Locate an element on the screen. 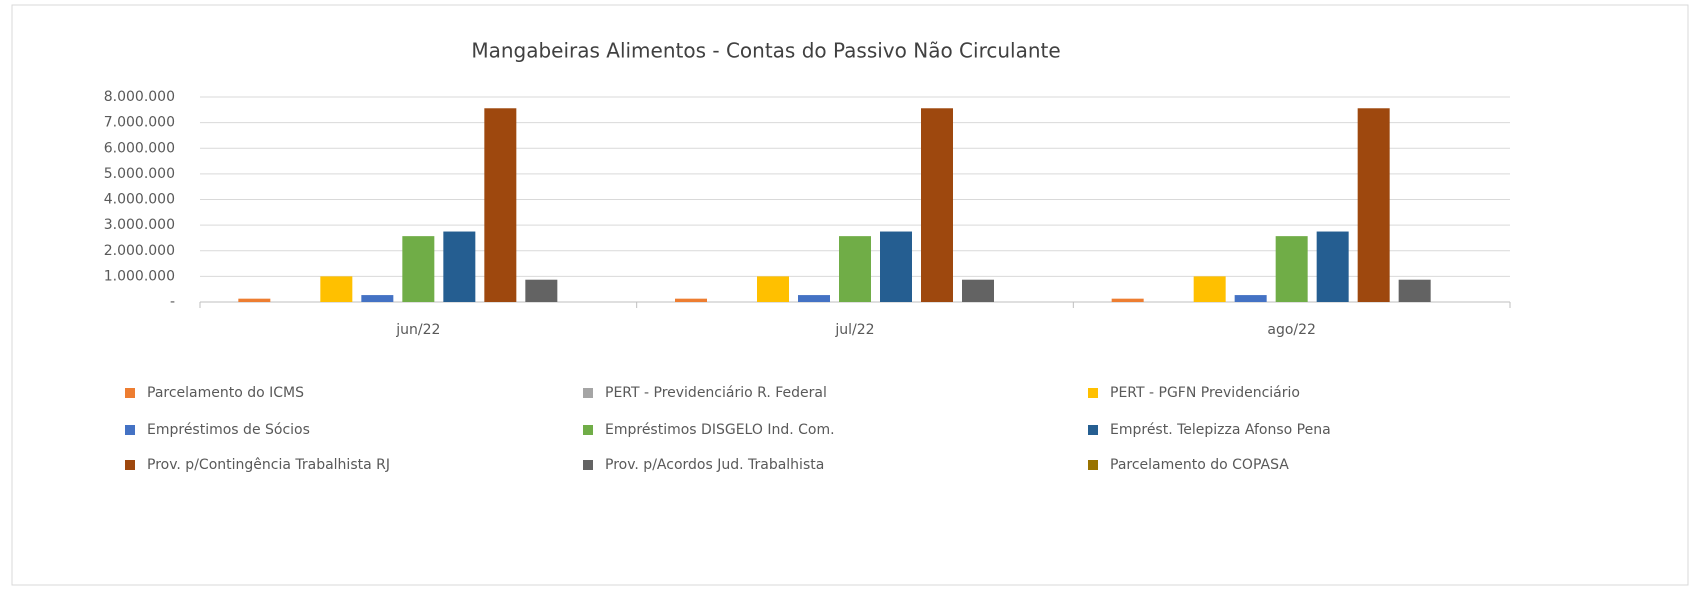  y-tick-label: 7.000.000 is located at coordinates (139, 123).